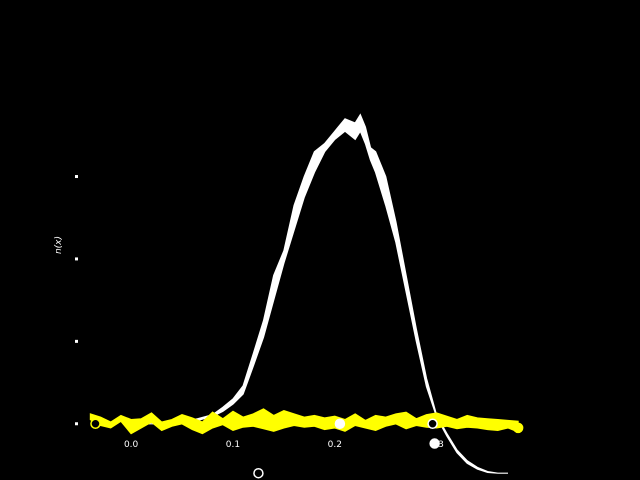 This screenshot has height=480, width=640. What do you see at coordinates (131, 445) in the screenshot?
I see `x-tick-label: 0.0` at bounding box center [131, 445].